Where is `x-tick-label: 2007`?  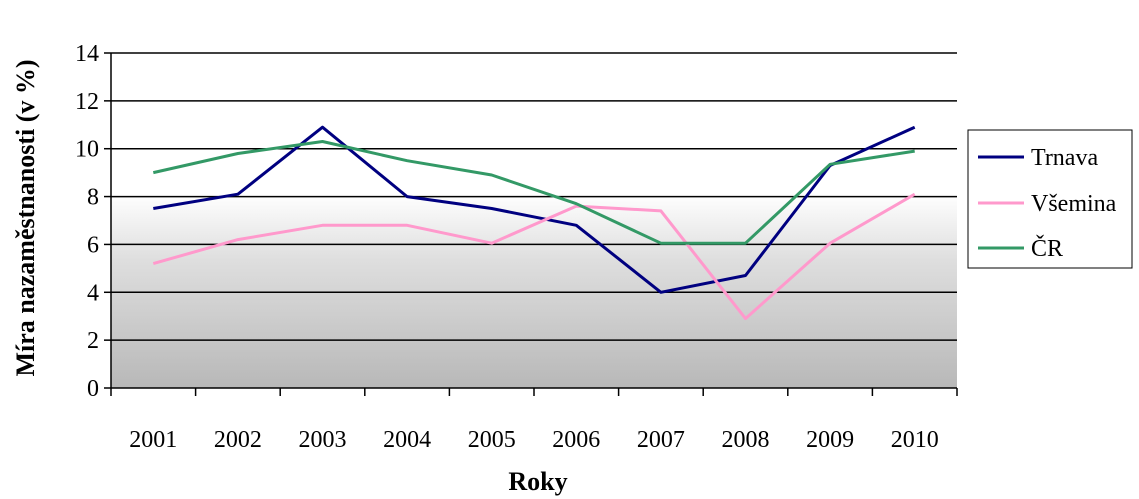 x-tick-label: 2007 is located at coordinates (661, 440).